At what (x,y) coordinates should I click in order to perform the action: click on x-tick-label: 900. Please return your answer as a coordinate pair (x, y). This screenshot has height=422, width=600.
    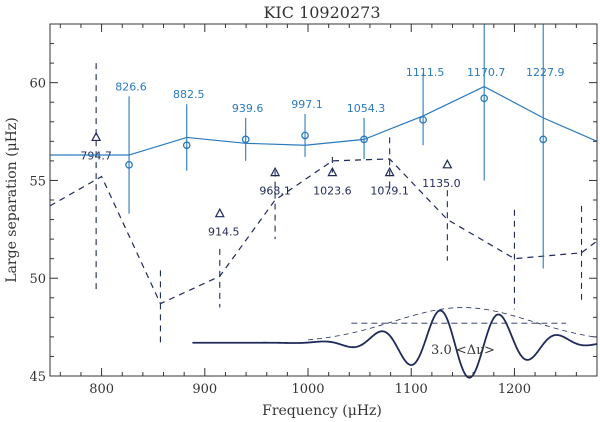
    Looking at the image, I should click on (204, 389).